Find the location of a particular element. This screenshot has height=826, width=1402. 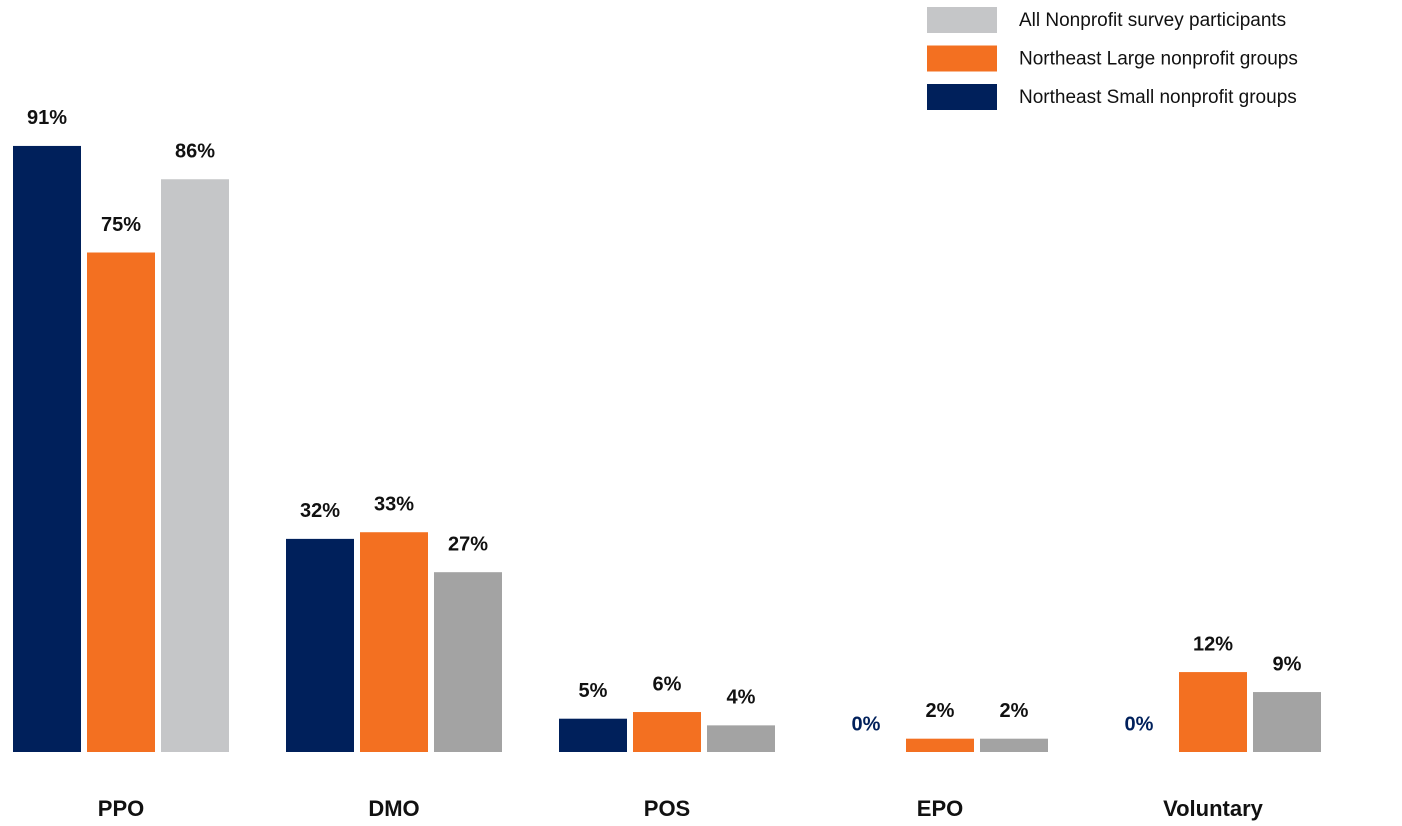

value-label: 5% is located at coordinates (593, 691).